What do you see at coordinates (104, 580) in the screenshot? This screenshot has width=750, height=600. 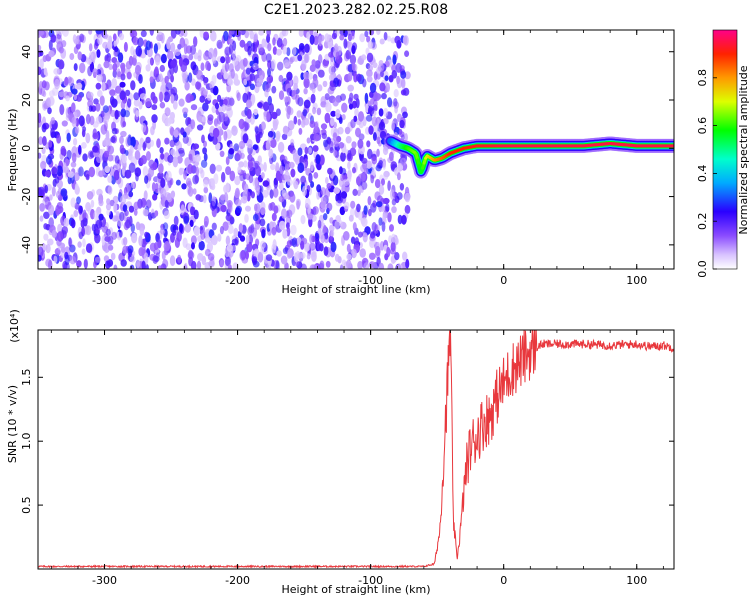 I see `x-tick-label: -300` at bounding box center [104, 580].